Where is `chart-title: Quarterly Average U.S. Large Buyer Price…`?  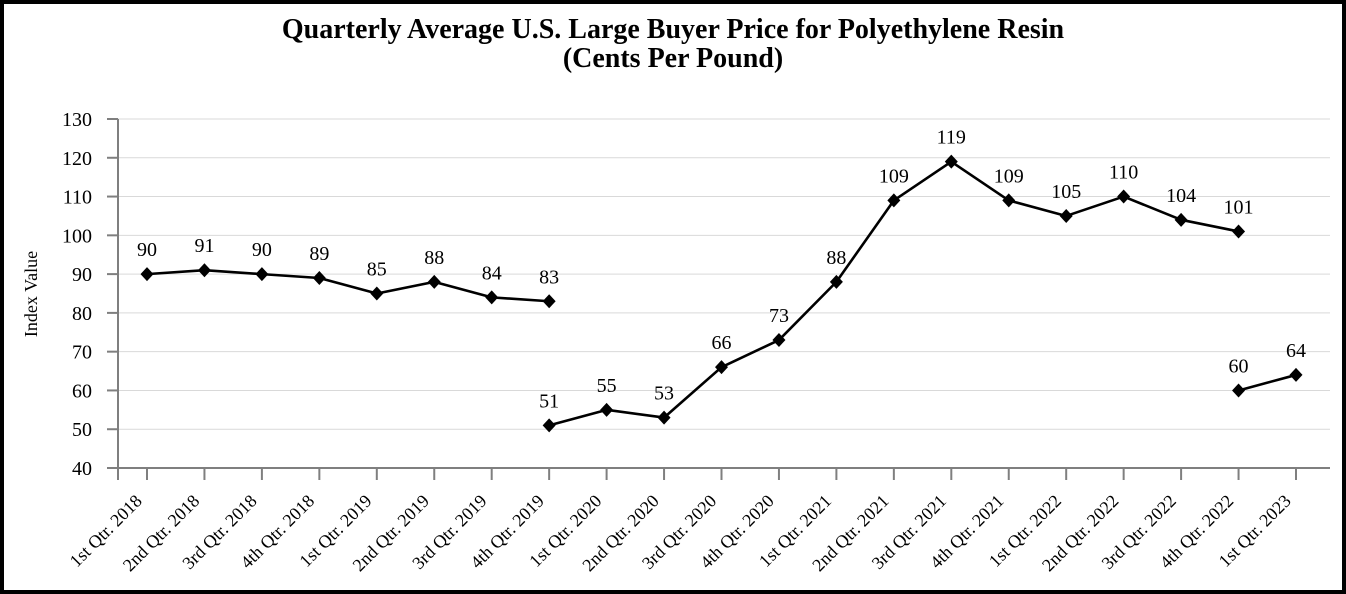 chart-title: Quarterly Average U.S. Large Buyer Price… is located at coordinates (673, 29).